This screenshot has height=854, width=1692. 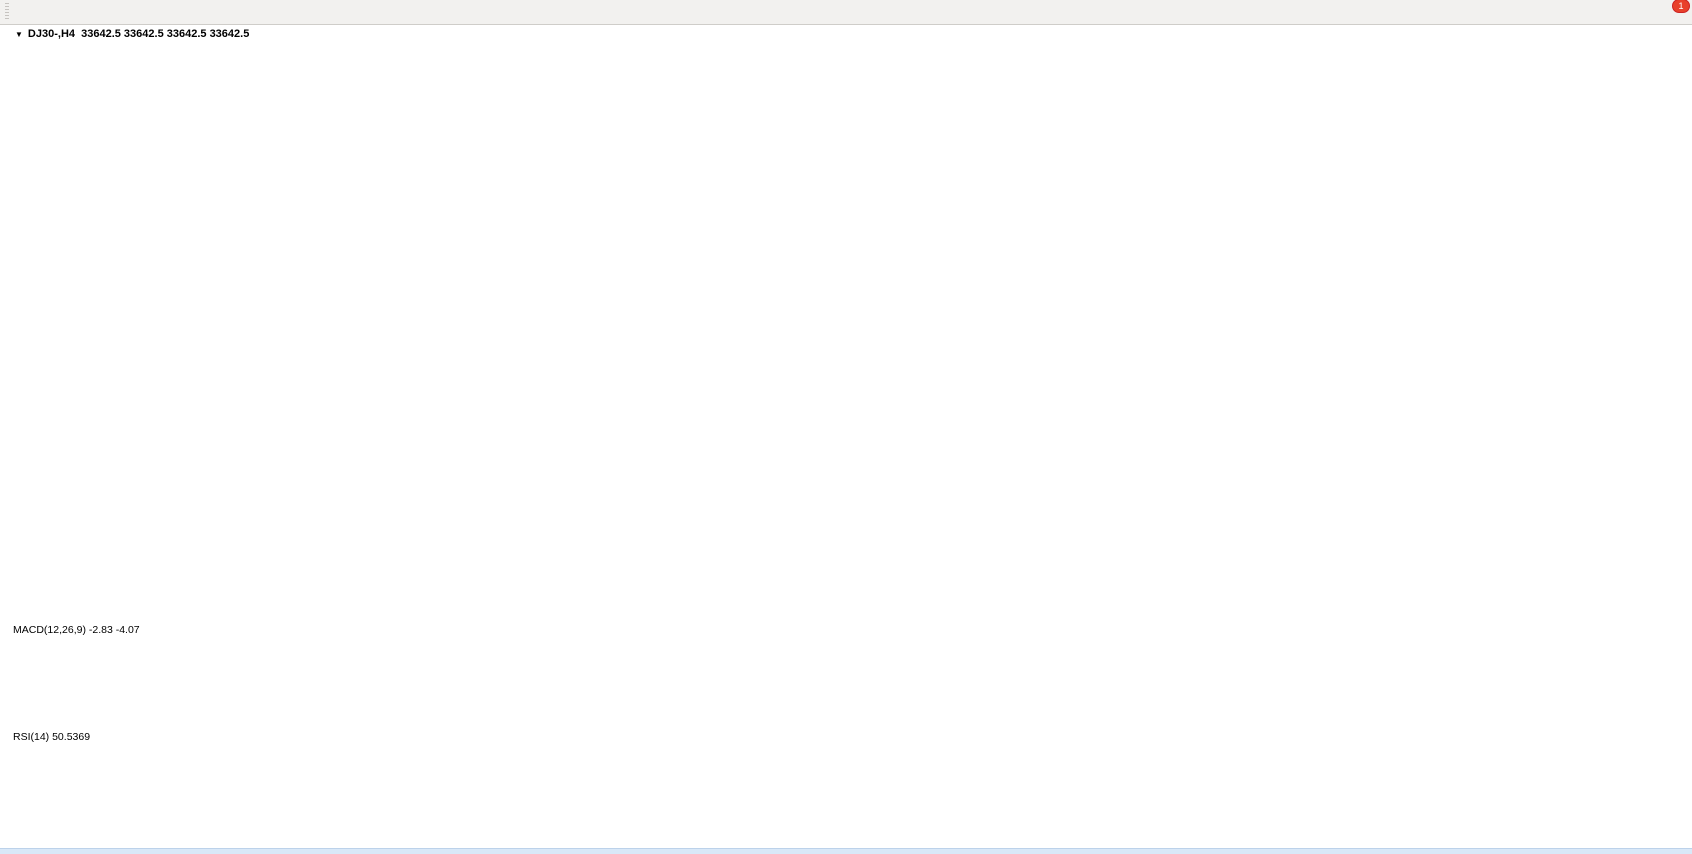 I want to click on notifications-button: 1, so click(x=1674, y=11).